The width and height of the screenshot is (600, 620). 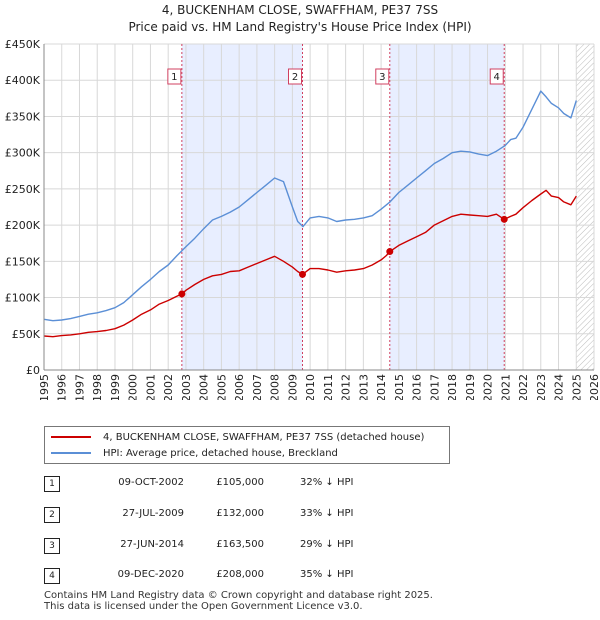 What do you see at coordinates (327, 574) in the screenshot?
I see `transaction-hpi-diff: 35% ↓ HPI` at bounding box center [327, 574].